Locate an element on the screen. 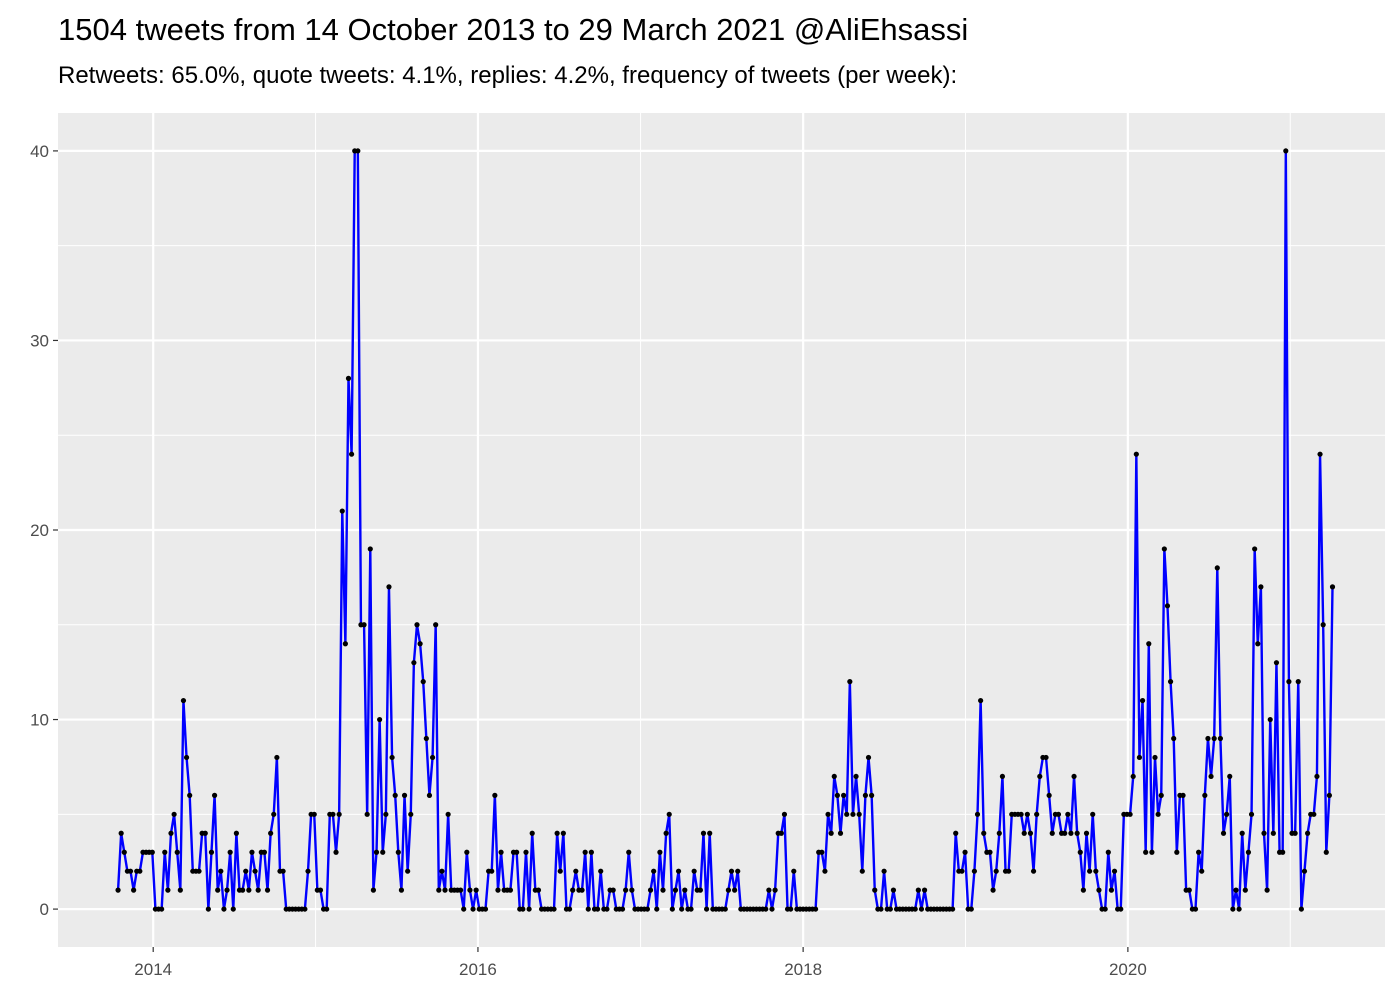  y-tick-label: 30 is located at coordinates (39, 340).